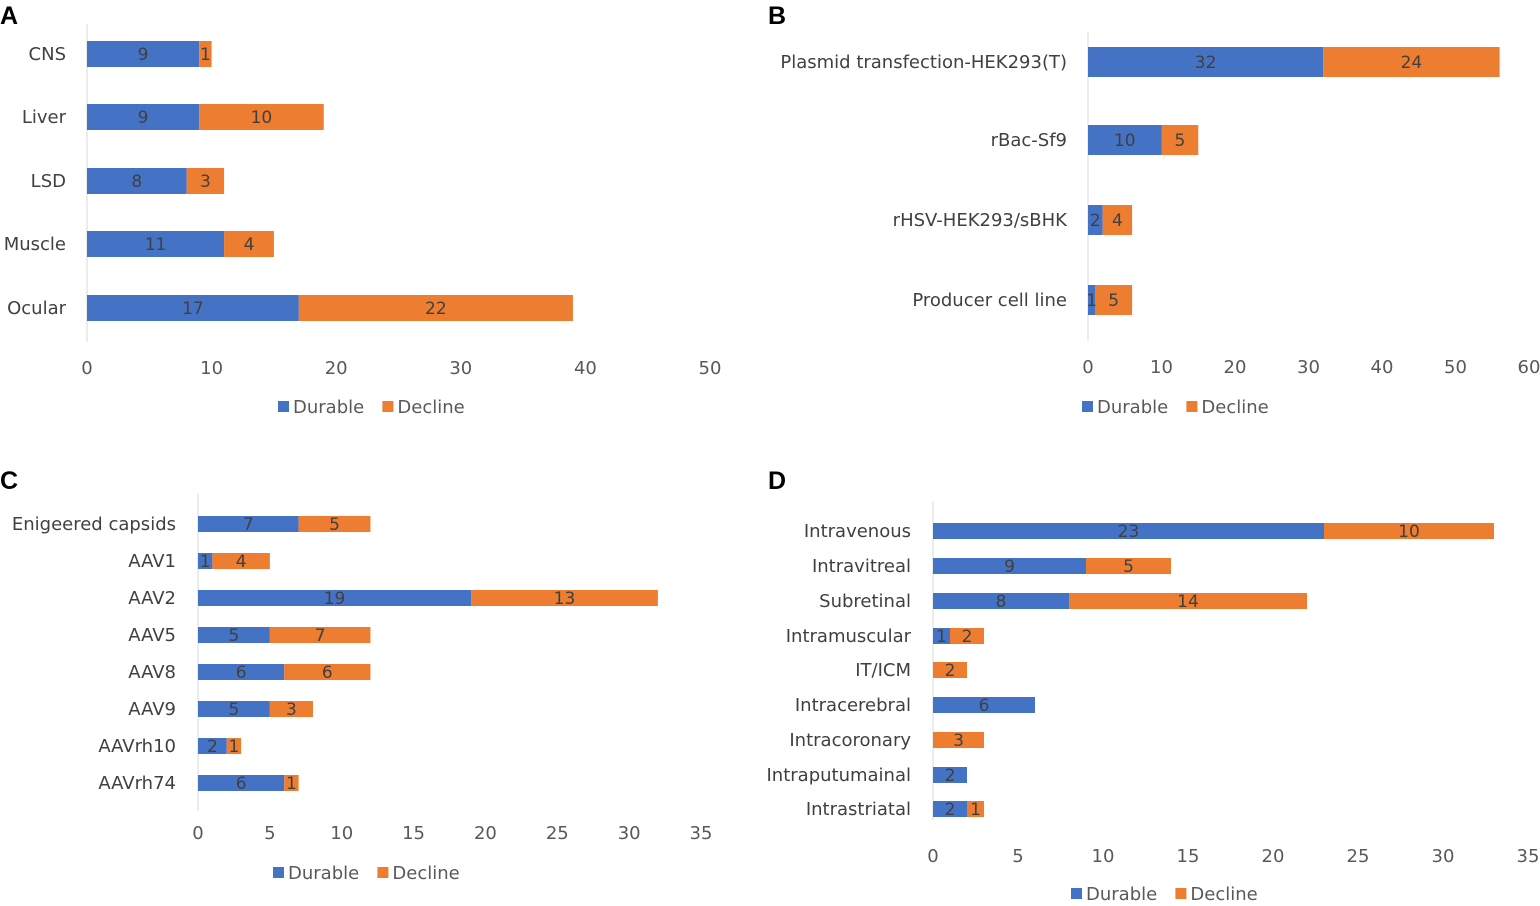 This screenshot has width=1540, height=906. I want to click on data-label-durable: 8, so click(1001, 602).